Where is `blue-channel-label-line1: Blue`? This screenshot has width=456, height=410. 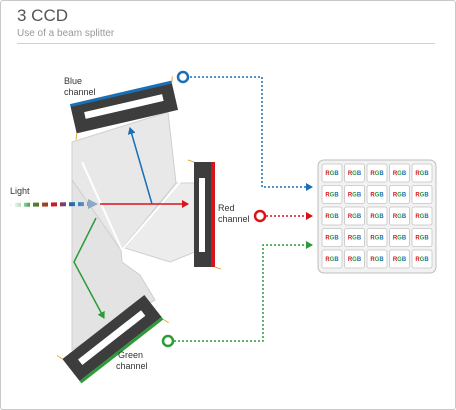 blue-channel-label-line1: Blue is located at coordinates (73, 81).